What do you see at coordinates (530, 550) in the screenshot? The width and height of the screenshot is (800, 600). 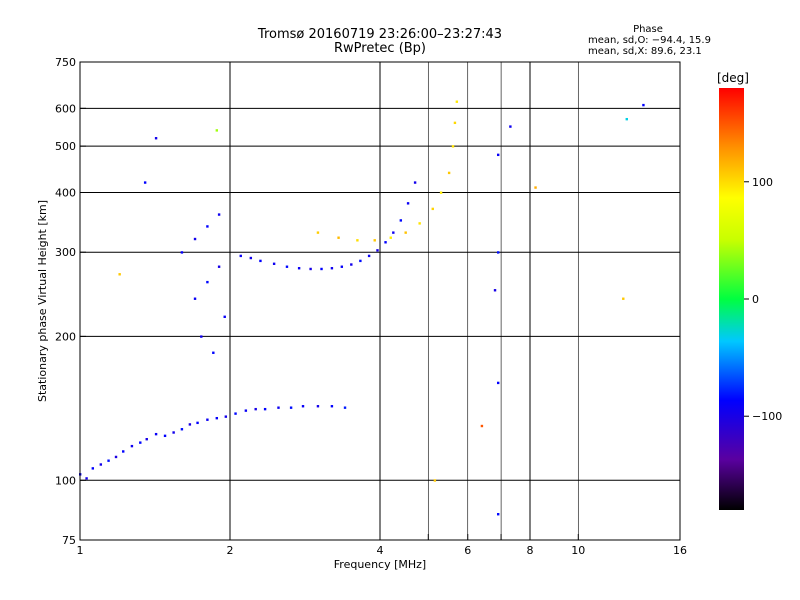 I see `x-tick-label: 8` at bounding box center [530, 550].